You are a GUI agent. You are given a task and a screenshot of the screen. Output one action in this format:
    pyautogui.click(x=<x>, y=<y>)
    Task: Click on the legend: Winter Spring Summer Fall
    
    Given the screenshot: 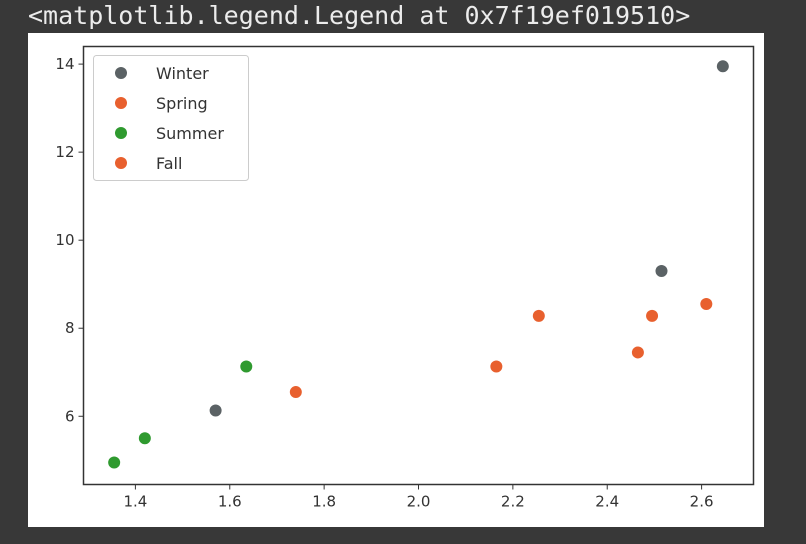 What is the action you would take?
    pyautogui.click(x=171, y=118)
    